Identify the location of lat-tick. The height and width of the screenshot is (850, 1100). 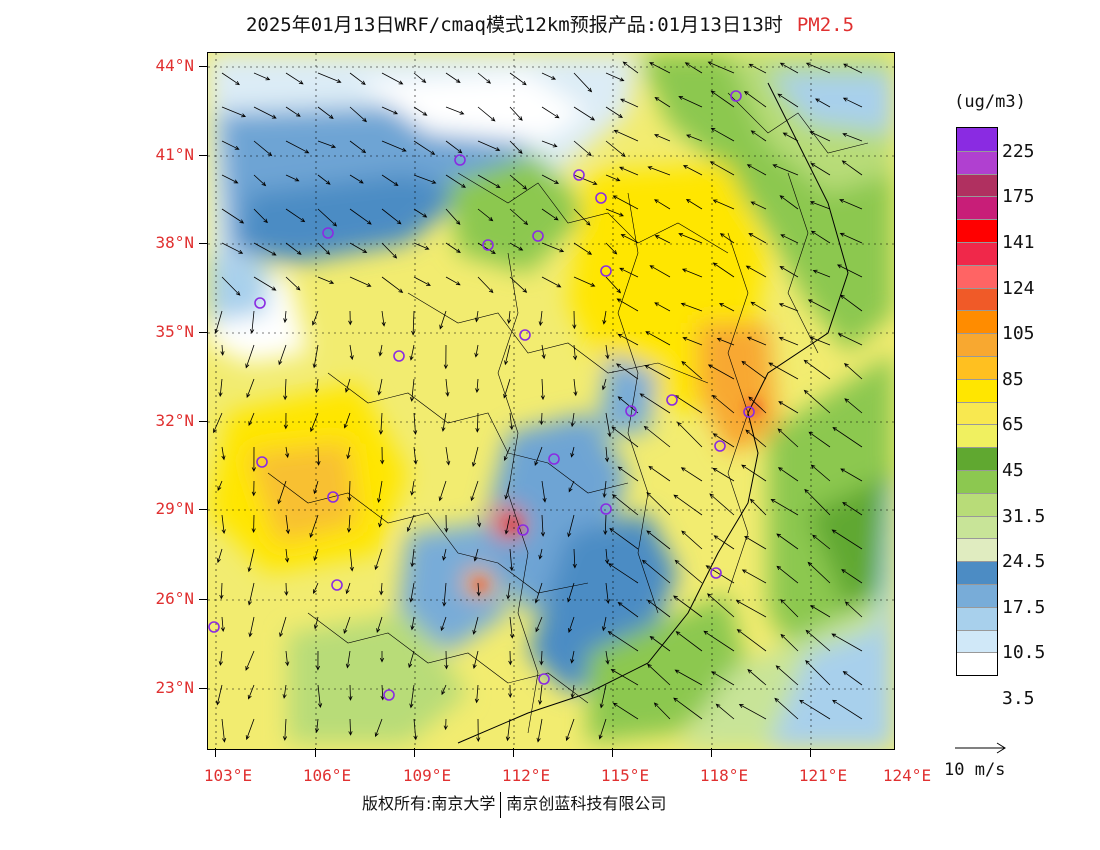
(203, 332).